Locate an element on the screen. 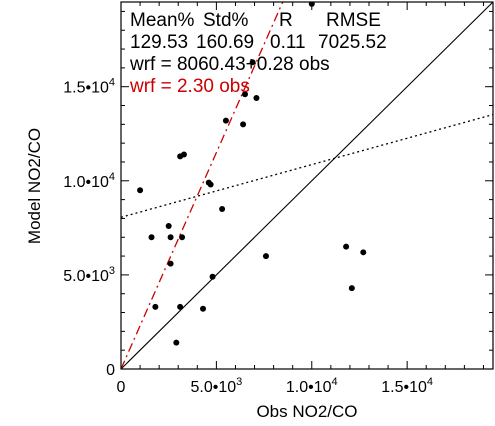  stat-value: 160.69 is located at coordinates (225, 42).